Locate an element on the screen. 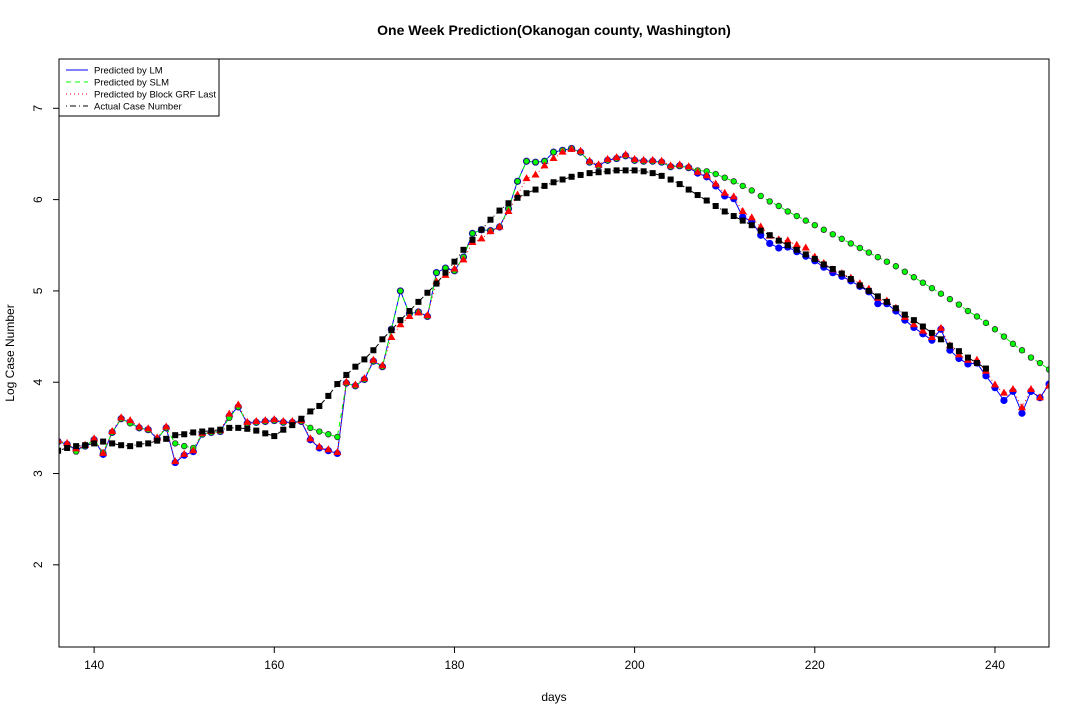 The width and height of the screenshot is (1080, 720). legend-label: Actual Case Number is located at coordinates (138, 107).